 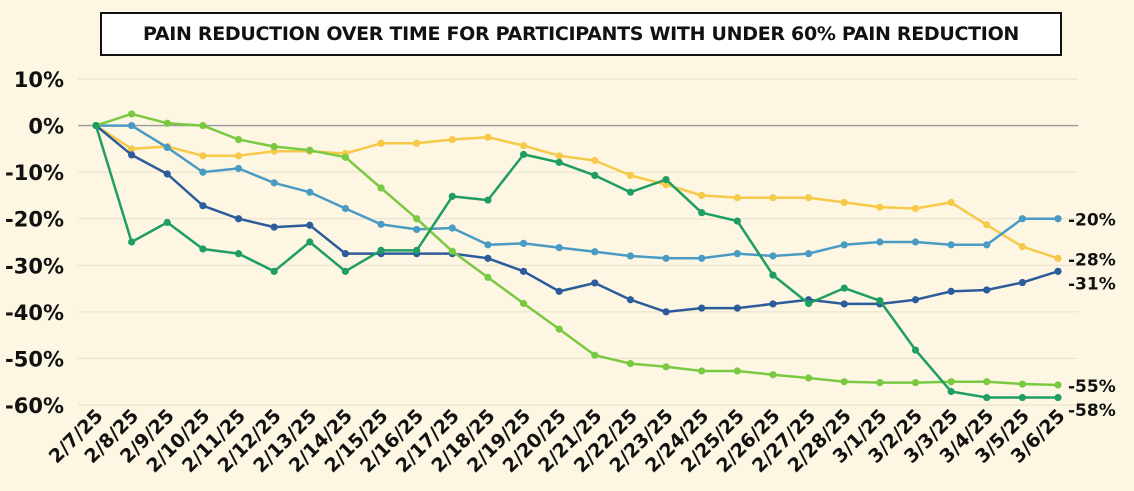 What do you see at coordinates (34, 173) in the screenshot?
I see `y-tick-label: -10%` at bounding box center [34, 173].